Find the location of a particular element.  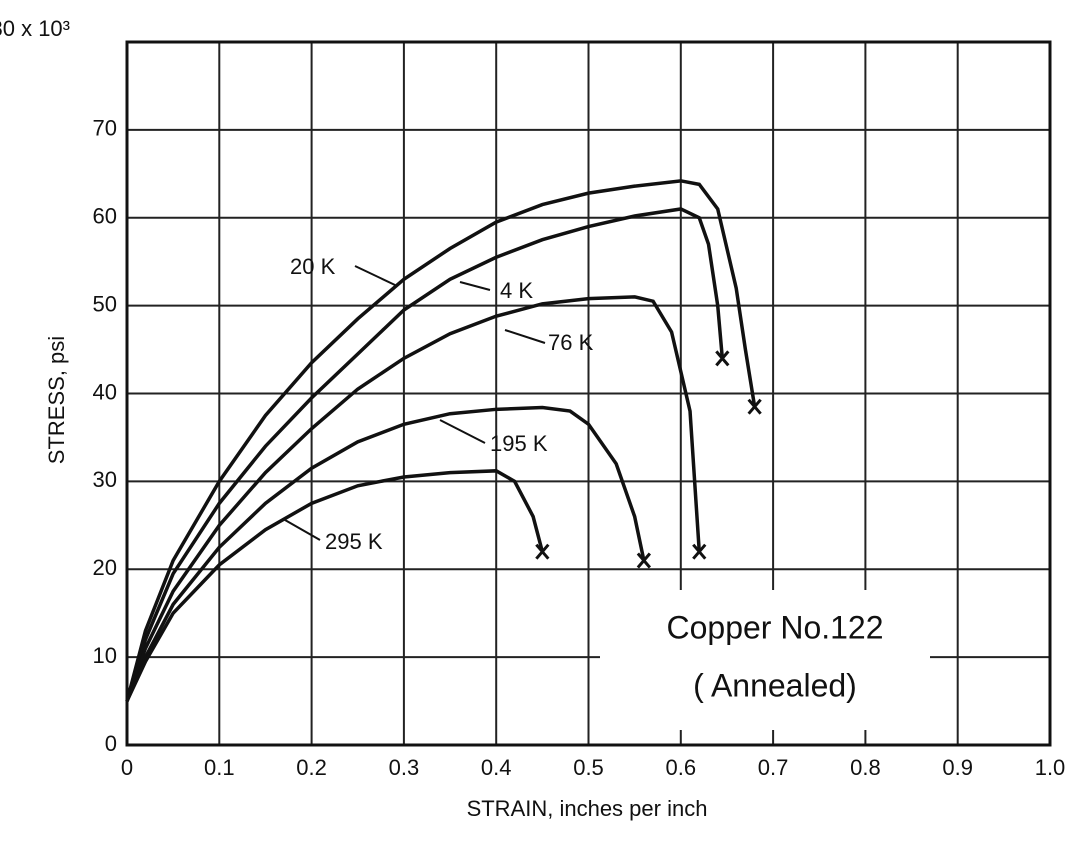

x-tick-label: 0.5 is located at coordinates (588, 767).